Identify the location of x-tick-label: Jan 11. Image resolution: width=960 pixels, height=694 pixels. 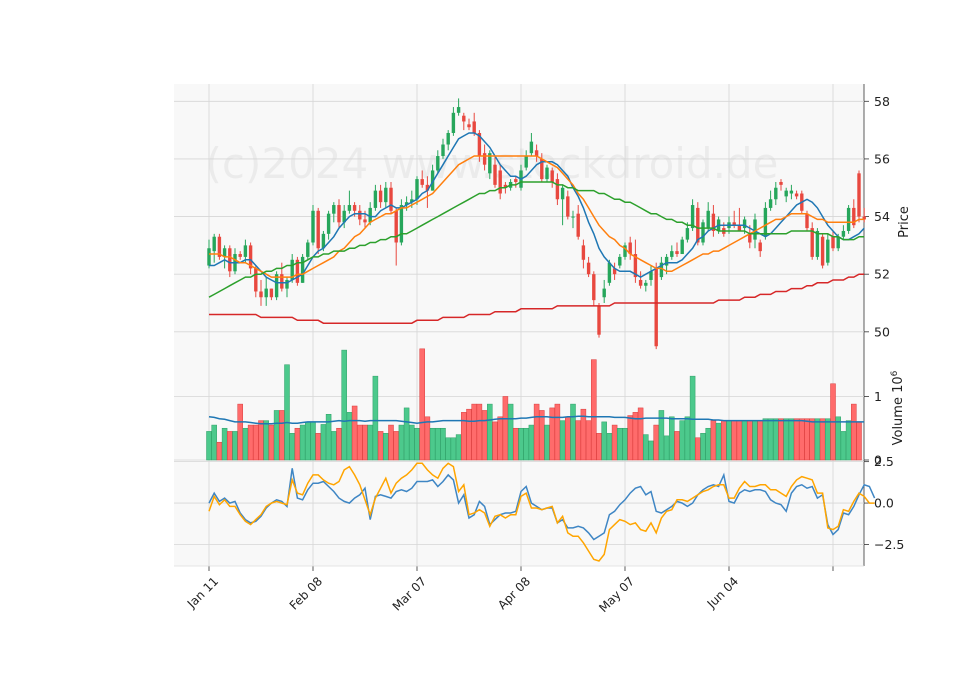
(202, 592).